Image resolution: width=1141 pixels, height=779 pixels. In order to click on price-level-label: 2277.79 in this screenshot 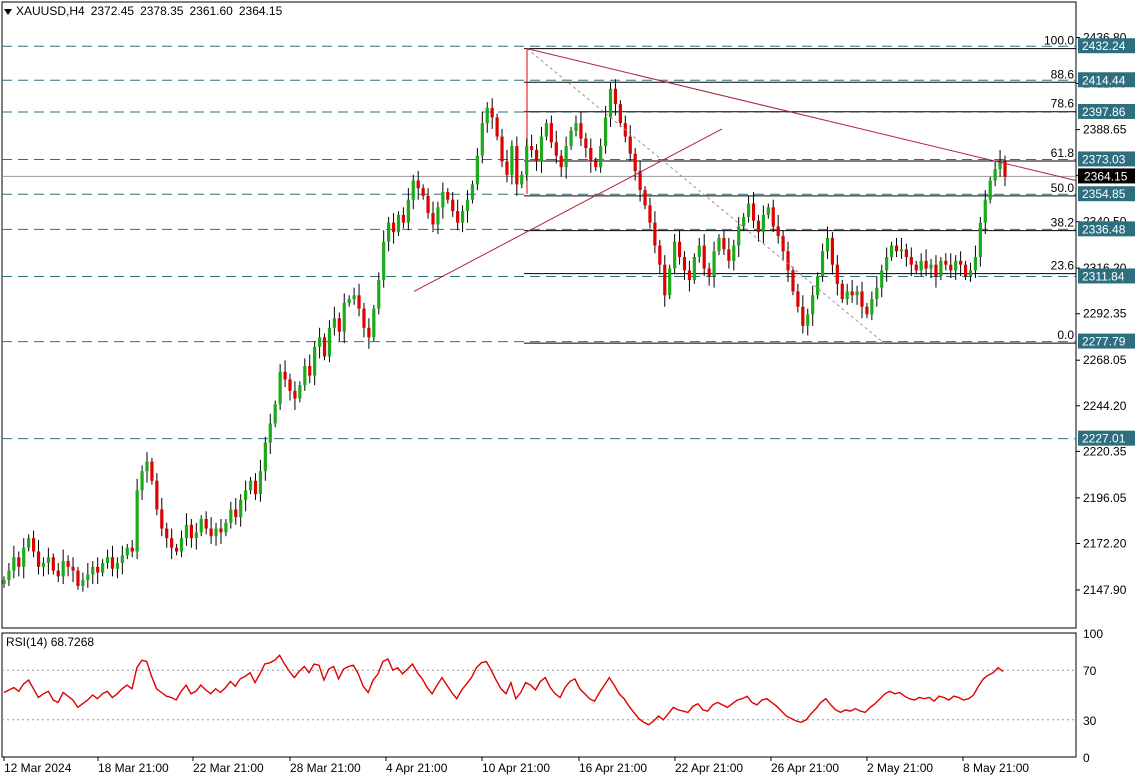, I will do `click(1104, 342)`.